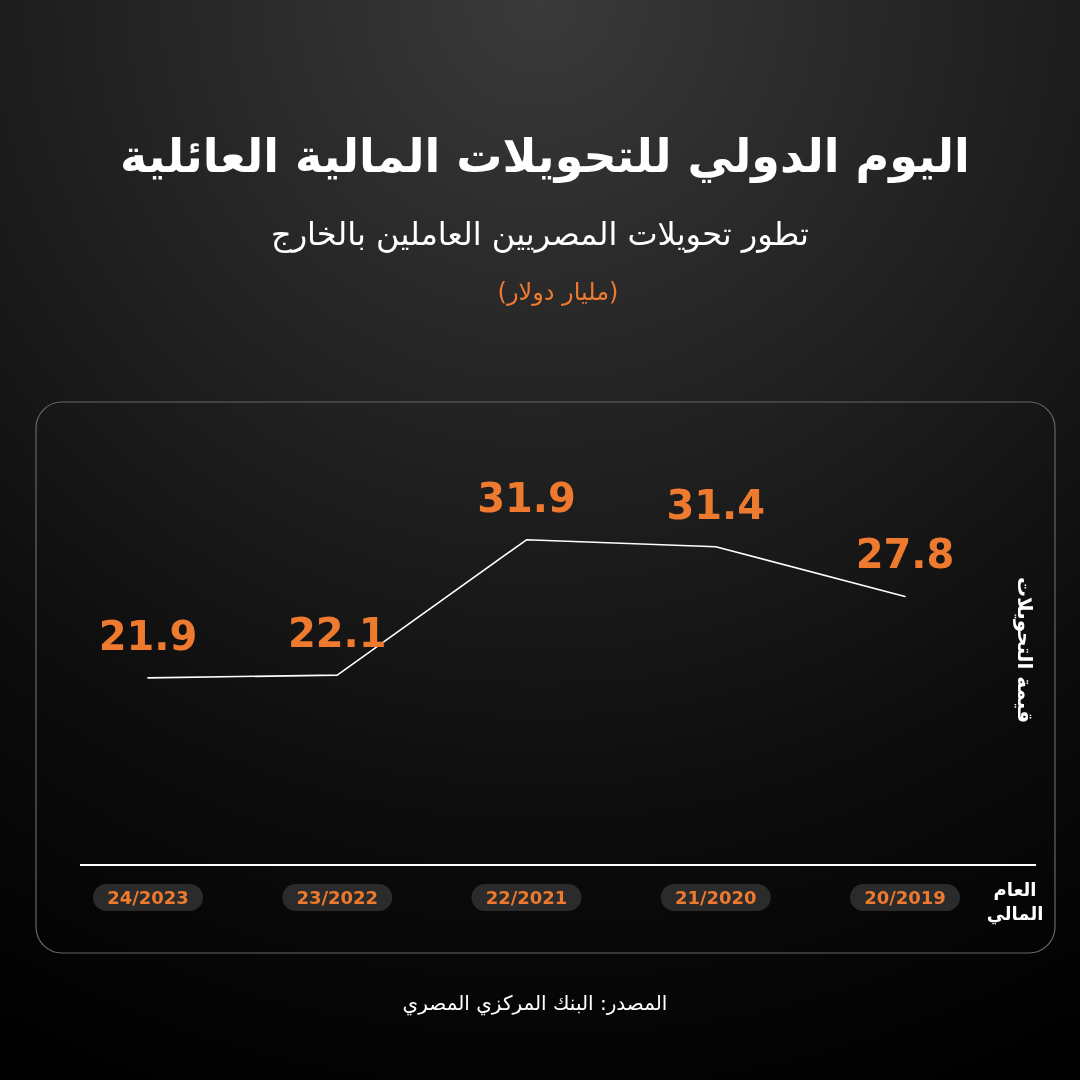 This screenshot has width=1080, height=1080. What do you see at coordinates (905, 897) in the screenshot?
I see `x-tick-label: 20/2019` at bounding box center [905, 897].